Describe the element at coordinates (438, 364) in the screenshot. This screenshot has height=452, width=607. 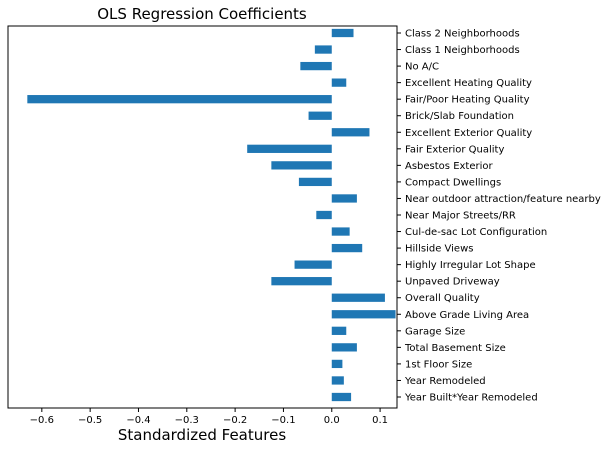
I see `category-label-20: 1st Floor Size` at that location.